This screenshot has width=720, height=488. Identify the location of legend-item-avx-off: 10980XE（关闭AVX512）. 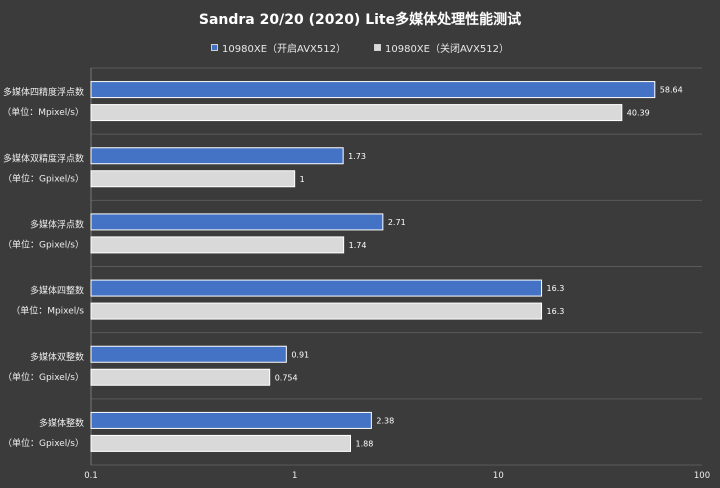
(441, 47).